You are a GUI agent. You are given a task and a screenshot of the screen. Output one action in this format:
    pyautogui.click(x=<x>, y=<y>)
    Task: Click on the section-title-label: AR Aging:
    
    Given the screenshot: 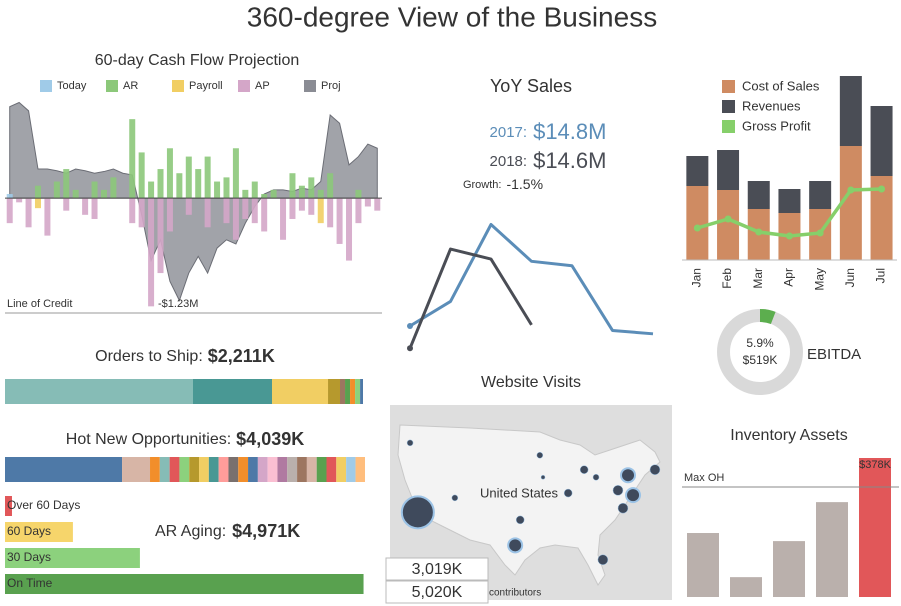 What is the action you would take?
    pyautogui.click(x=190, y=531)
    